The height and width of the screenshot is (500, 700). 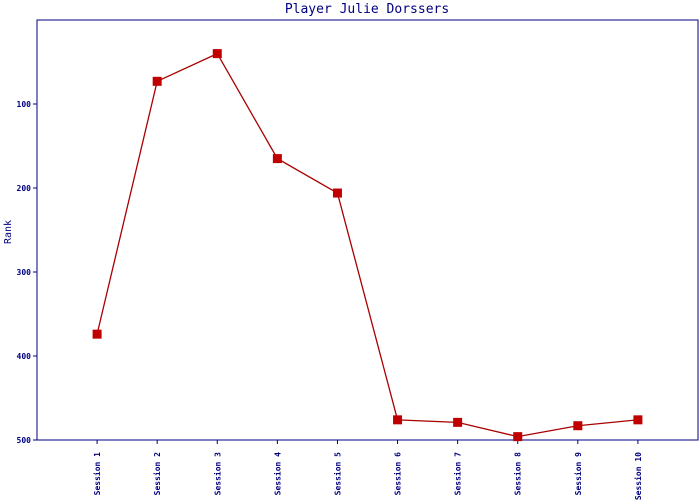 What do you see at coordinates (24, 356) in the screenshot?
I see `y-tick-label: 400` at bounding box center [24, 356].